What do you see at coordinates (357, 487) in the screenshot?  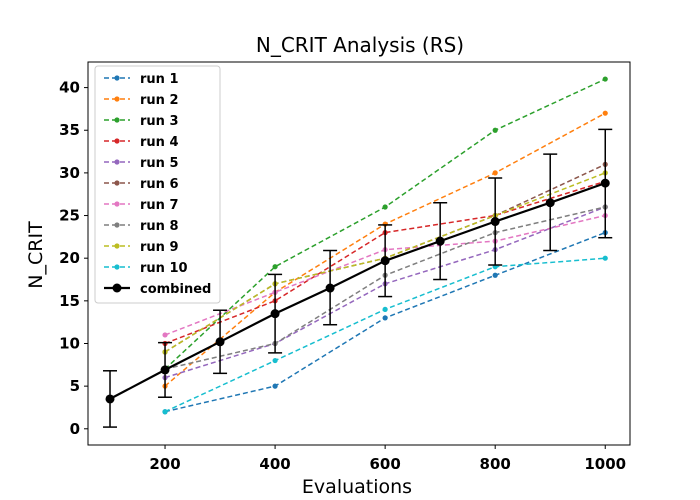 I see `x-axis-label: Evaluations` at bounding box center [357, 487].